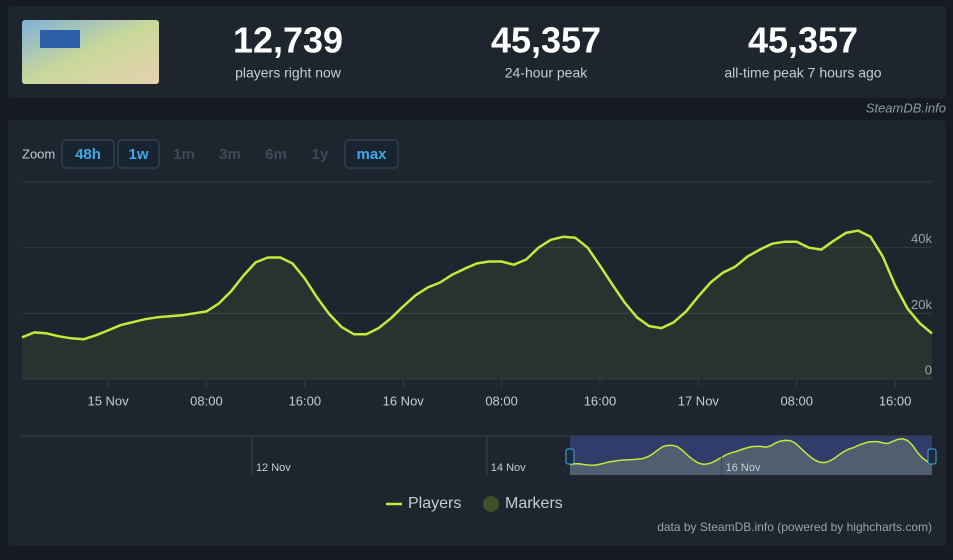 The height and width of the screenshot is (560, 953). What do you see at coordinates (921, 238) in the screenshot?
I see `y-tick-label: 40k` at bounding box center [921, 238].